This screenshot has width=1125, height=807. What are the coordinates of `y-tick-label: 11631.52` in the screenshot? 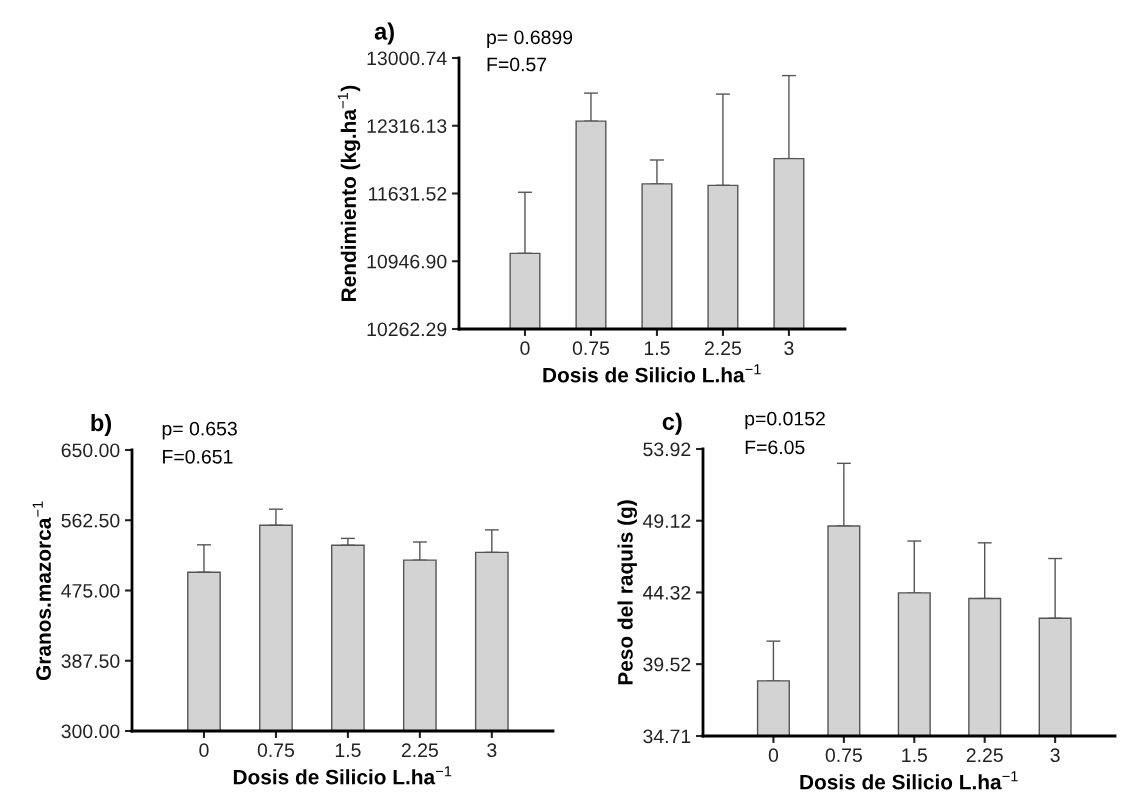 It's located at (408, 193).